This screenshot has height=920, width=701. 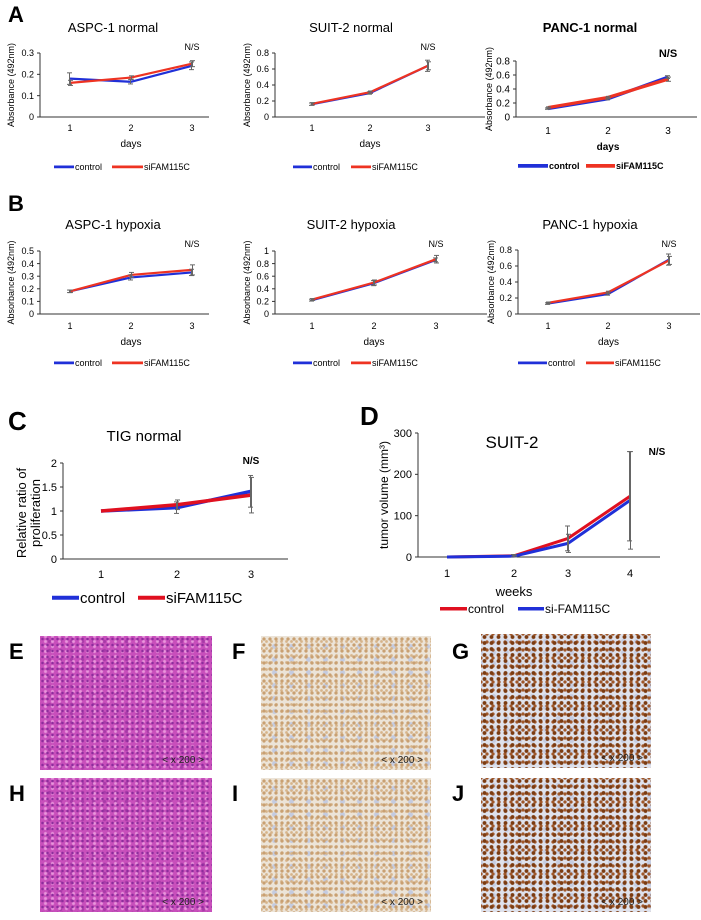 I want to click on y-tick-label: 100, so click(x=403, y=517).